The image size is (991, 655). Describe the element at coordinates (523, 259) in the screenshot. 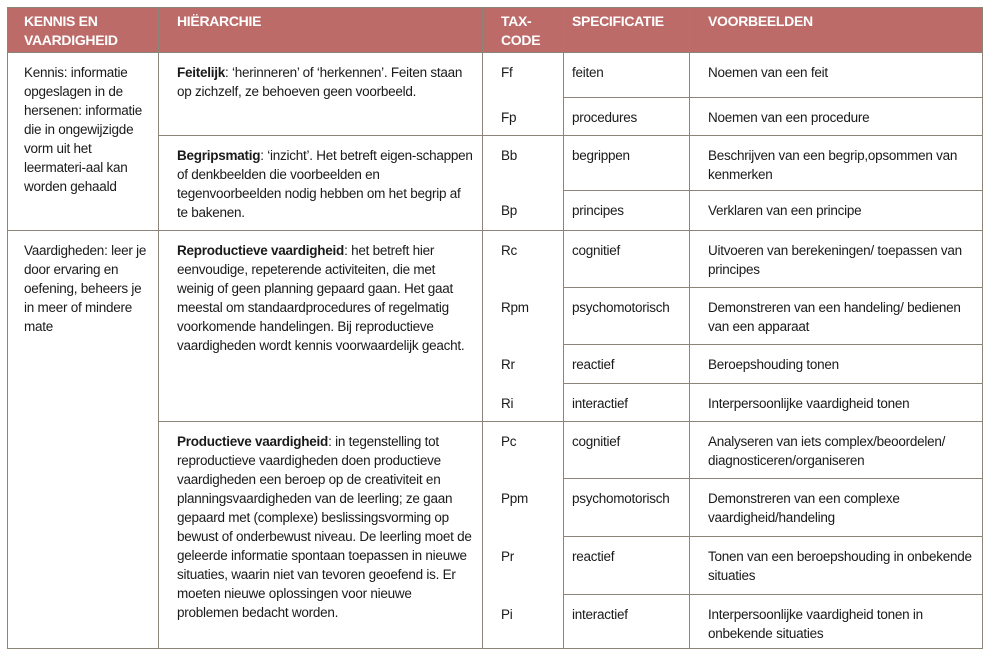

I see `tax-code: Rc` at that location.